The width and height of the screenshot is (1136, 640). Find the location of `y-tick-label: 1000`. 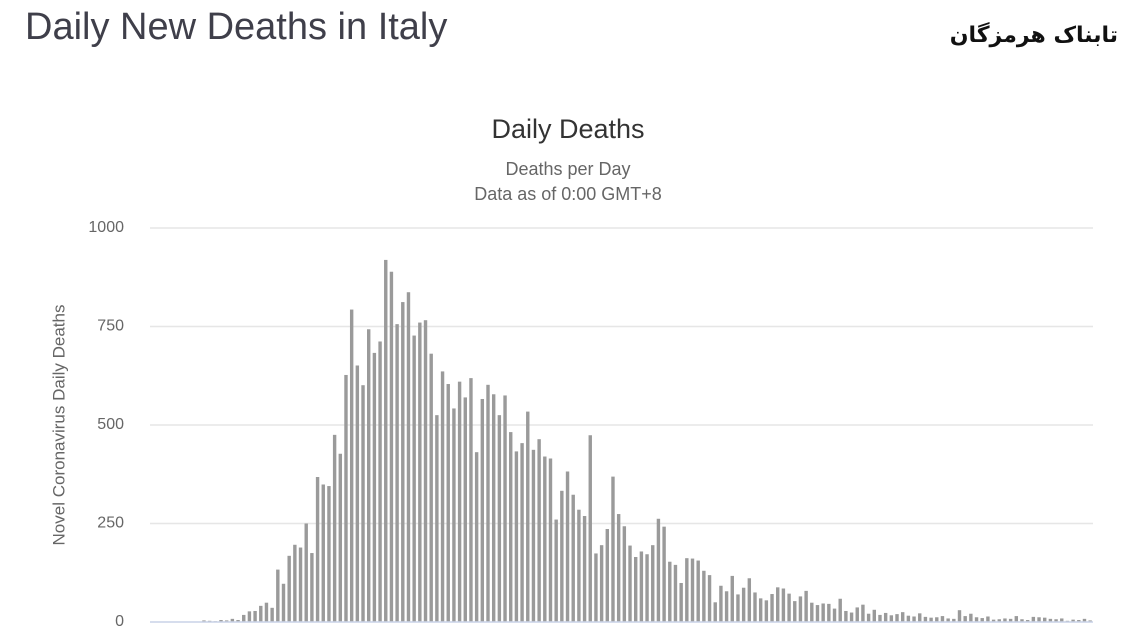

y-tick-label: 1000 is located at coordinates (106, 227).